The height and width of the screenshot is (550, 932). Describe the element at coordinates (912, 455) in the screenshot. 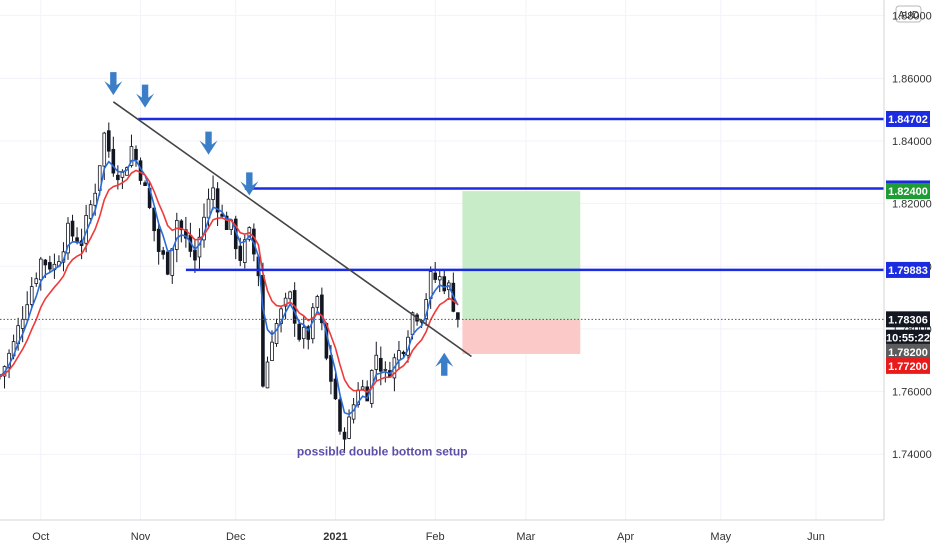

I see `price-tick-label: 1.74000` at that location.